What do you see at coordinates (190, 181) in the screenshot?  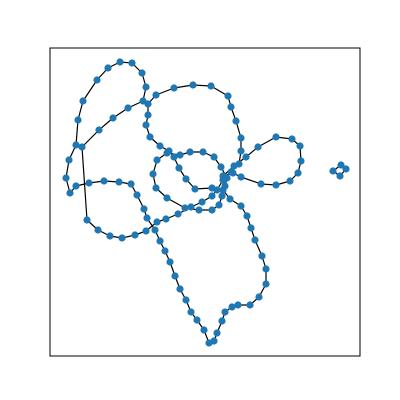 I see `edge-path-inner-left-loop` at bounding box center [190, 181].